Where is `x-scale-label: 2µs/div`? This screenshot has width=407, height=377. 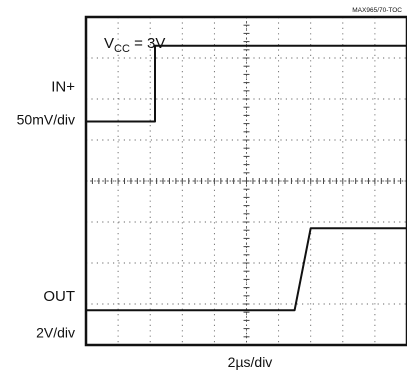
x-scale-label: 2µs/div is located at coordinates (250, 362).